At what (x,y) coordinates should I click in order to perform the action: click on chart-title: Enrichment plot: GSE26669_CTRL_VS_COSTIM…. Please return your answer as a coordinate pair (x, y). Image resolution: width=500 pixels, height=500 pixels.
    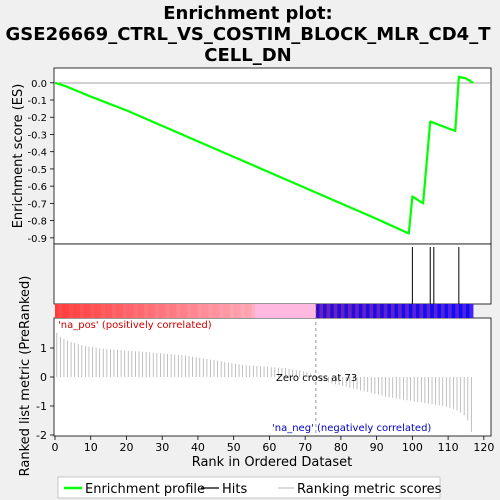
    Looking at the image, I should click on (249, 34).